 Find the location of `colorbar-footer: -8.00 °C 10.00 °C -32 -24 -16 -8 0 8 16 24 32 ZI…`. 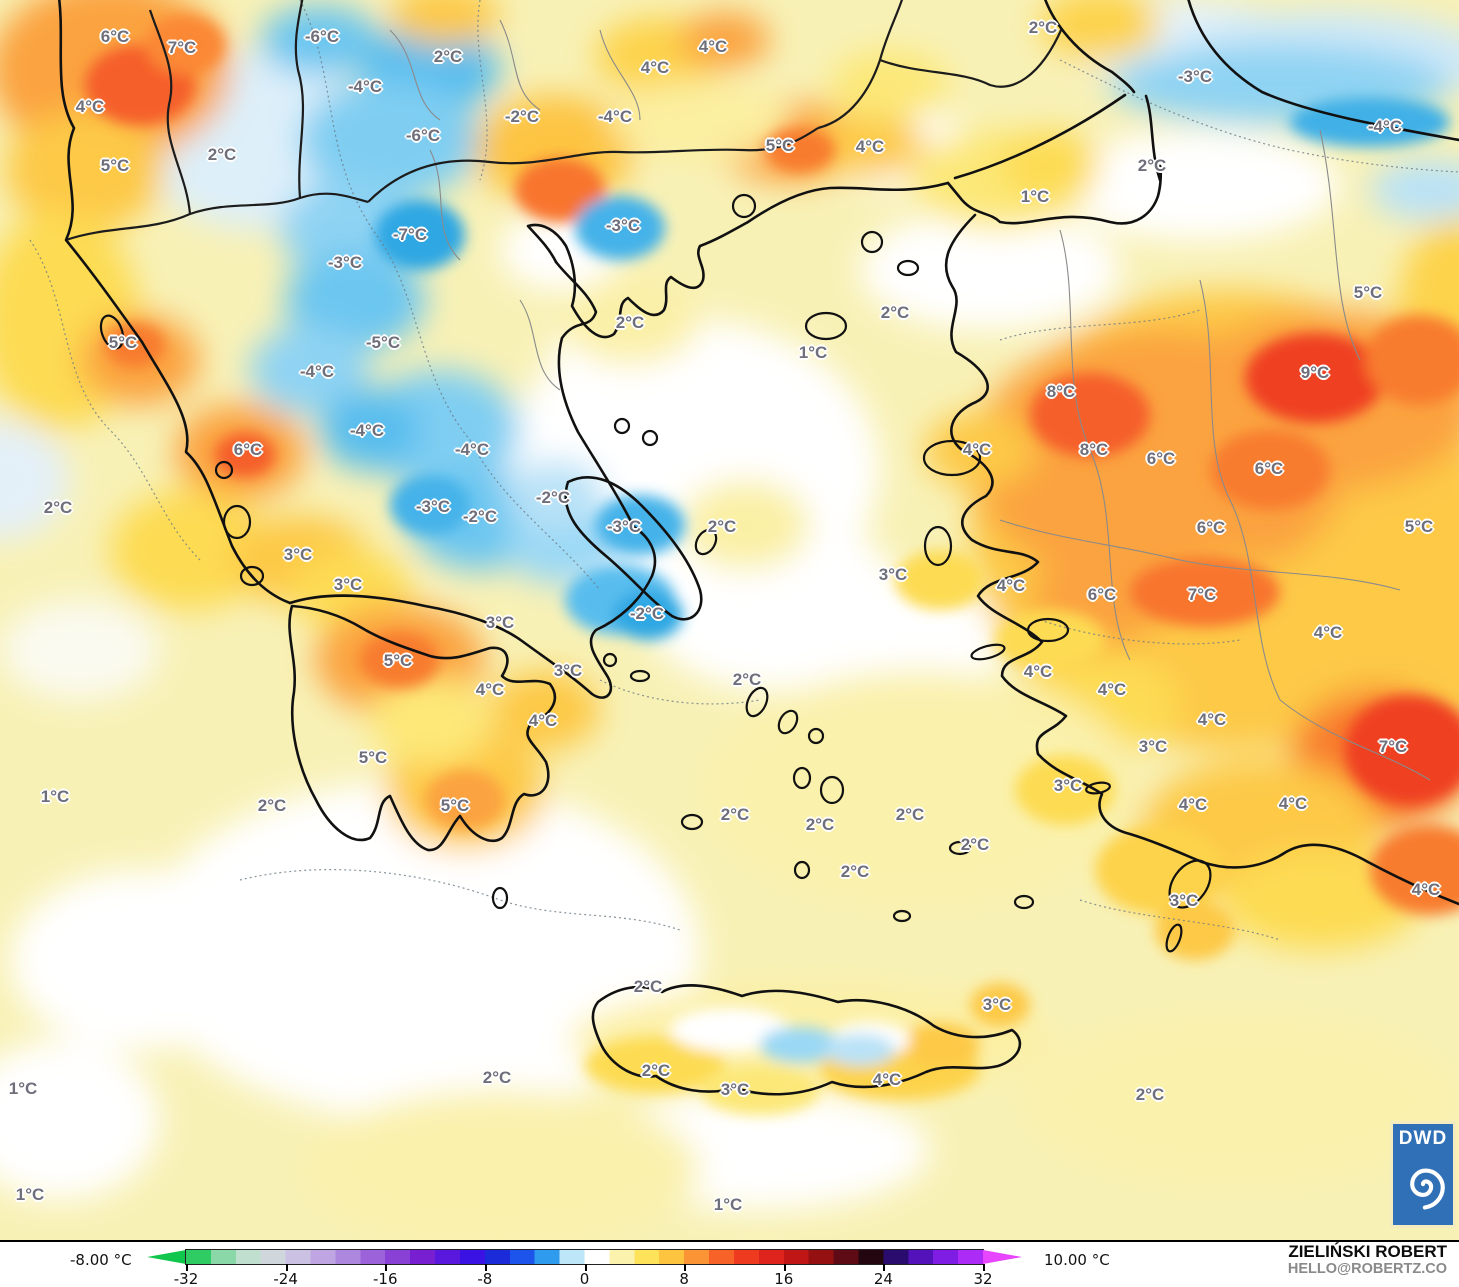

colorbar-footer: -8.00 °C 10.00 °C -32 -24 -16 -8 0 8 16 24 32 ZI… is located at coordinates (729, 1263).